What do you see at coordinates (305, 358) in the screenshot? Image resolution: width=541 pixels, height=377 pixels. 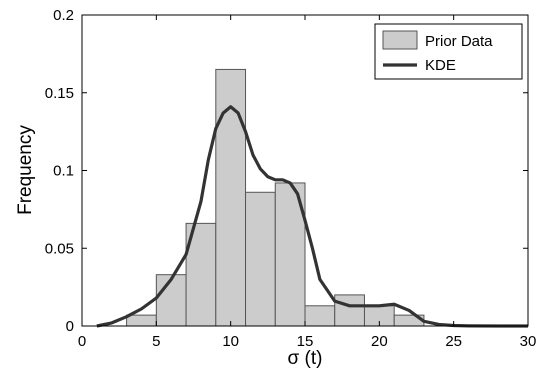 I see `x-axis-label: σ (t)` at bounding box center [305, 358].